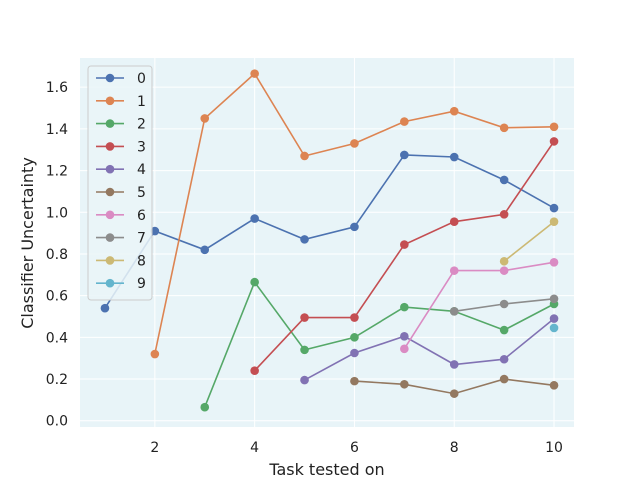  What do you see at coordinates (154, 448) in the screenshot?
I see `x-tick-label: 2` at bounding box center [154, 448].